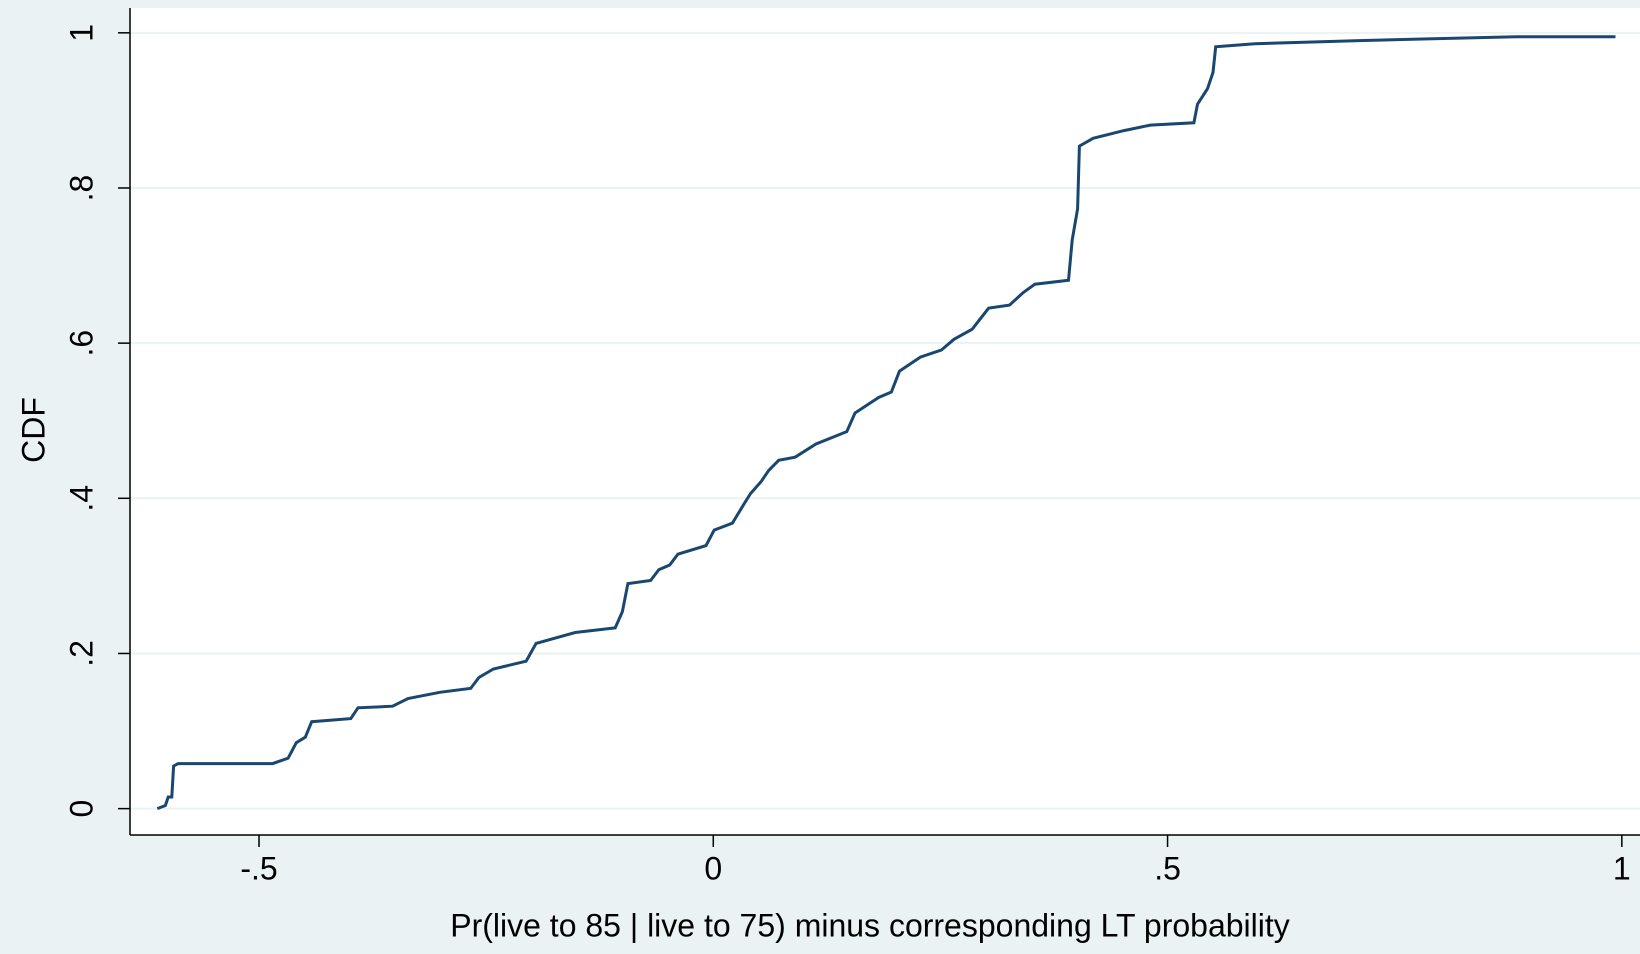 Image resolution: width=1640 pixels, height=954 pixels. I want to click on y-tick-label: 1, so click(81, 33).